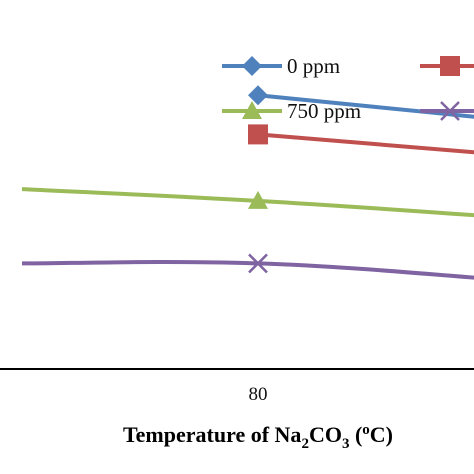  What do you see at coordinates (258, 263) in the screenshot?
I see `series-4-point` at bounding box center [258, 263].